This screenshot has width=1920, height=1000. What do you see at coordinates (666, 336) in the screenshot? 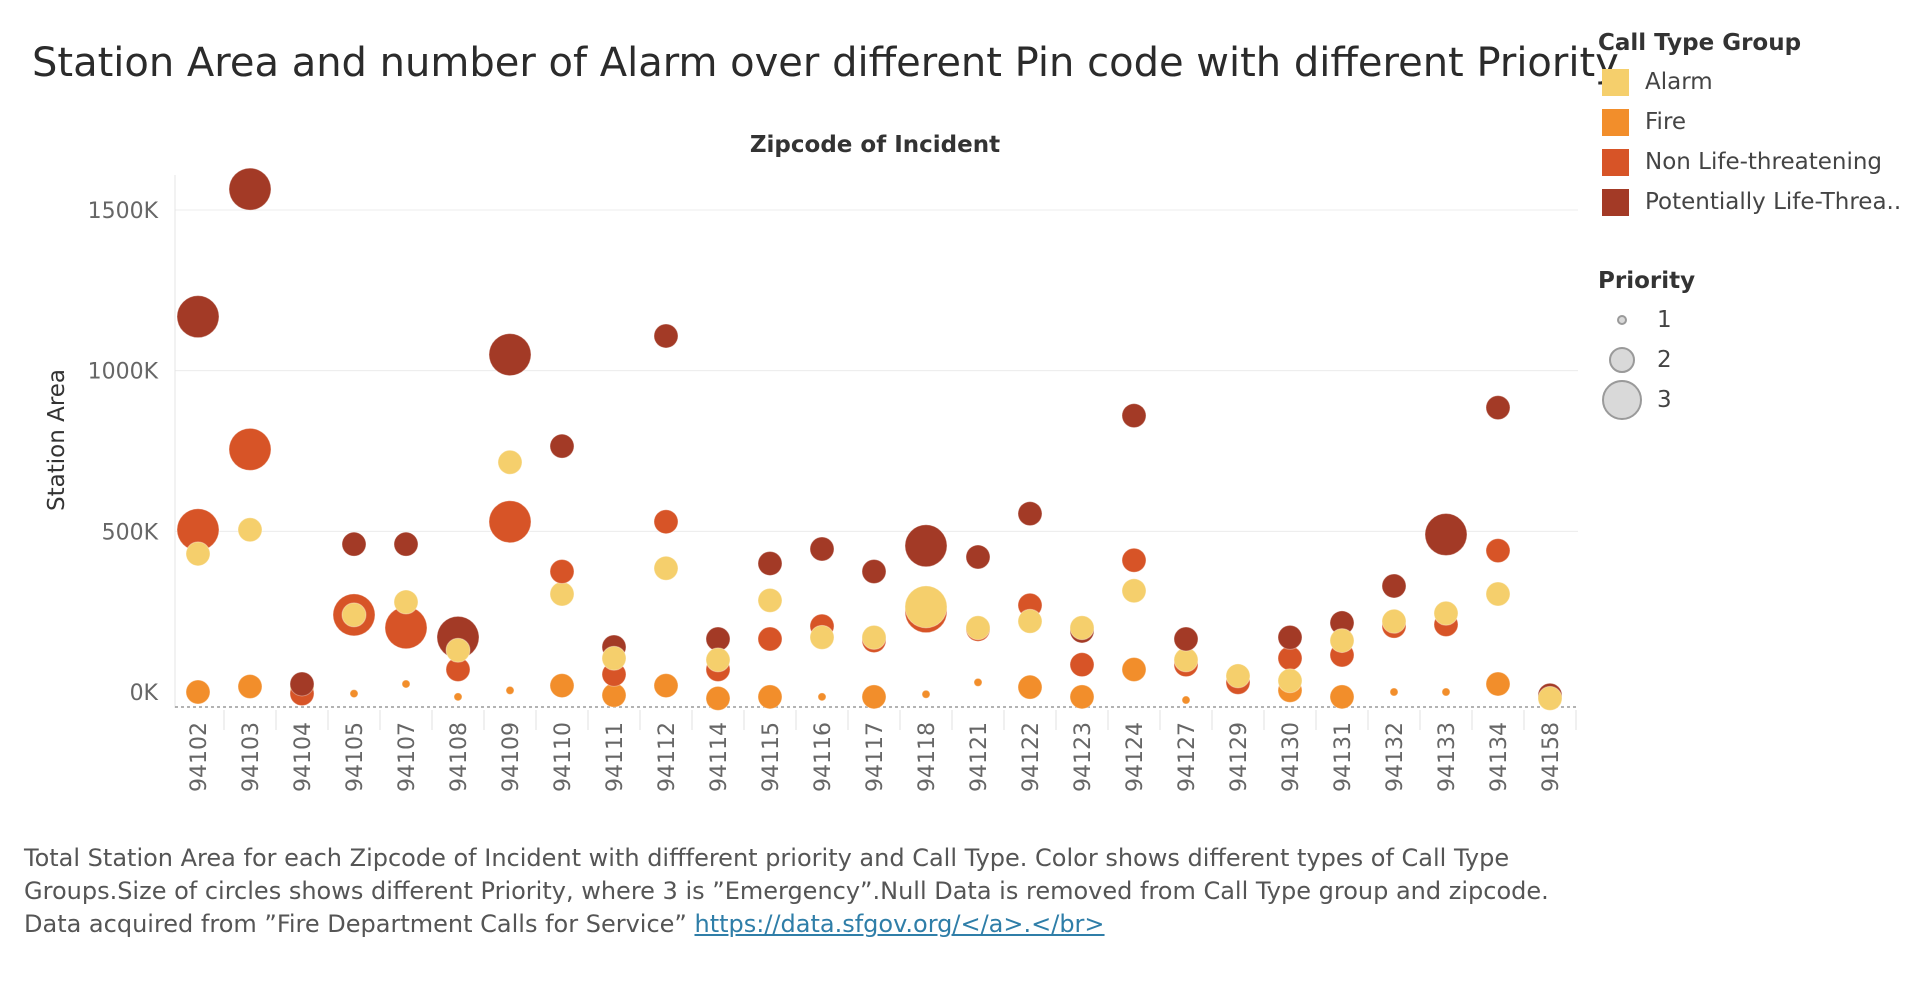
I see `point-94112-potentially-life-threa` at bounding box center [666, 336].